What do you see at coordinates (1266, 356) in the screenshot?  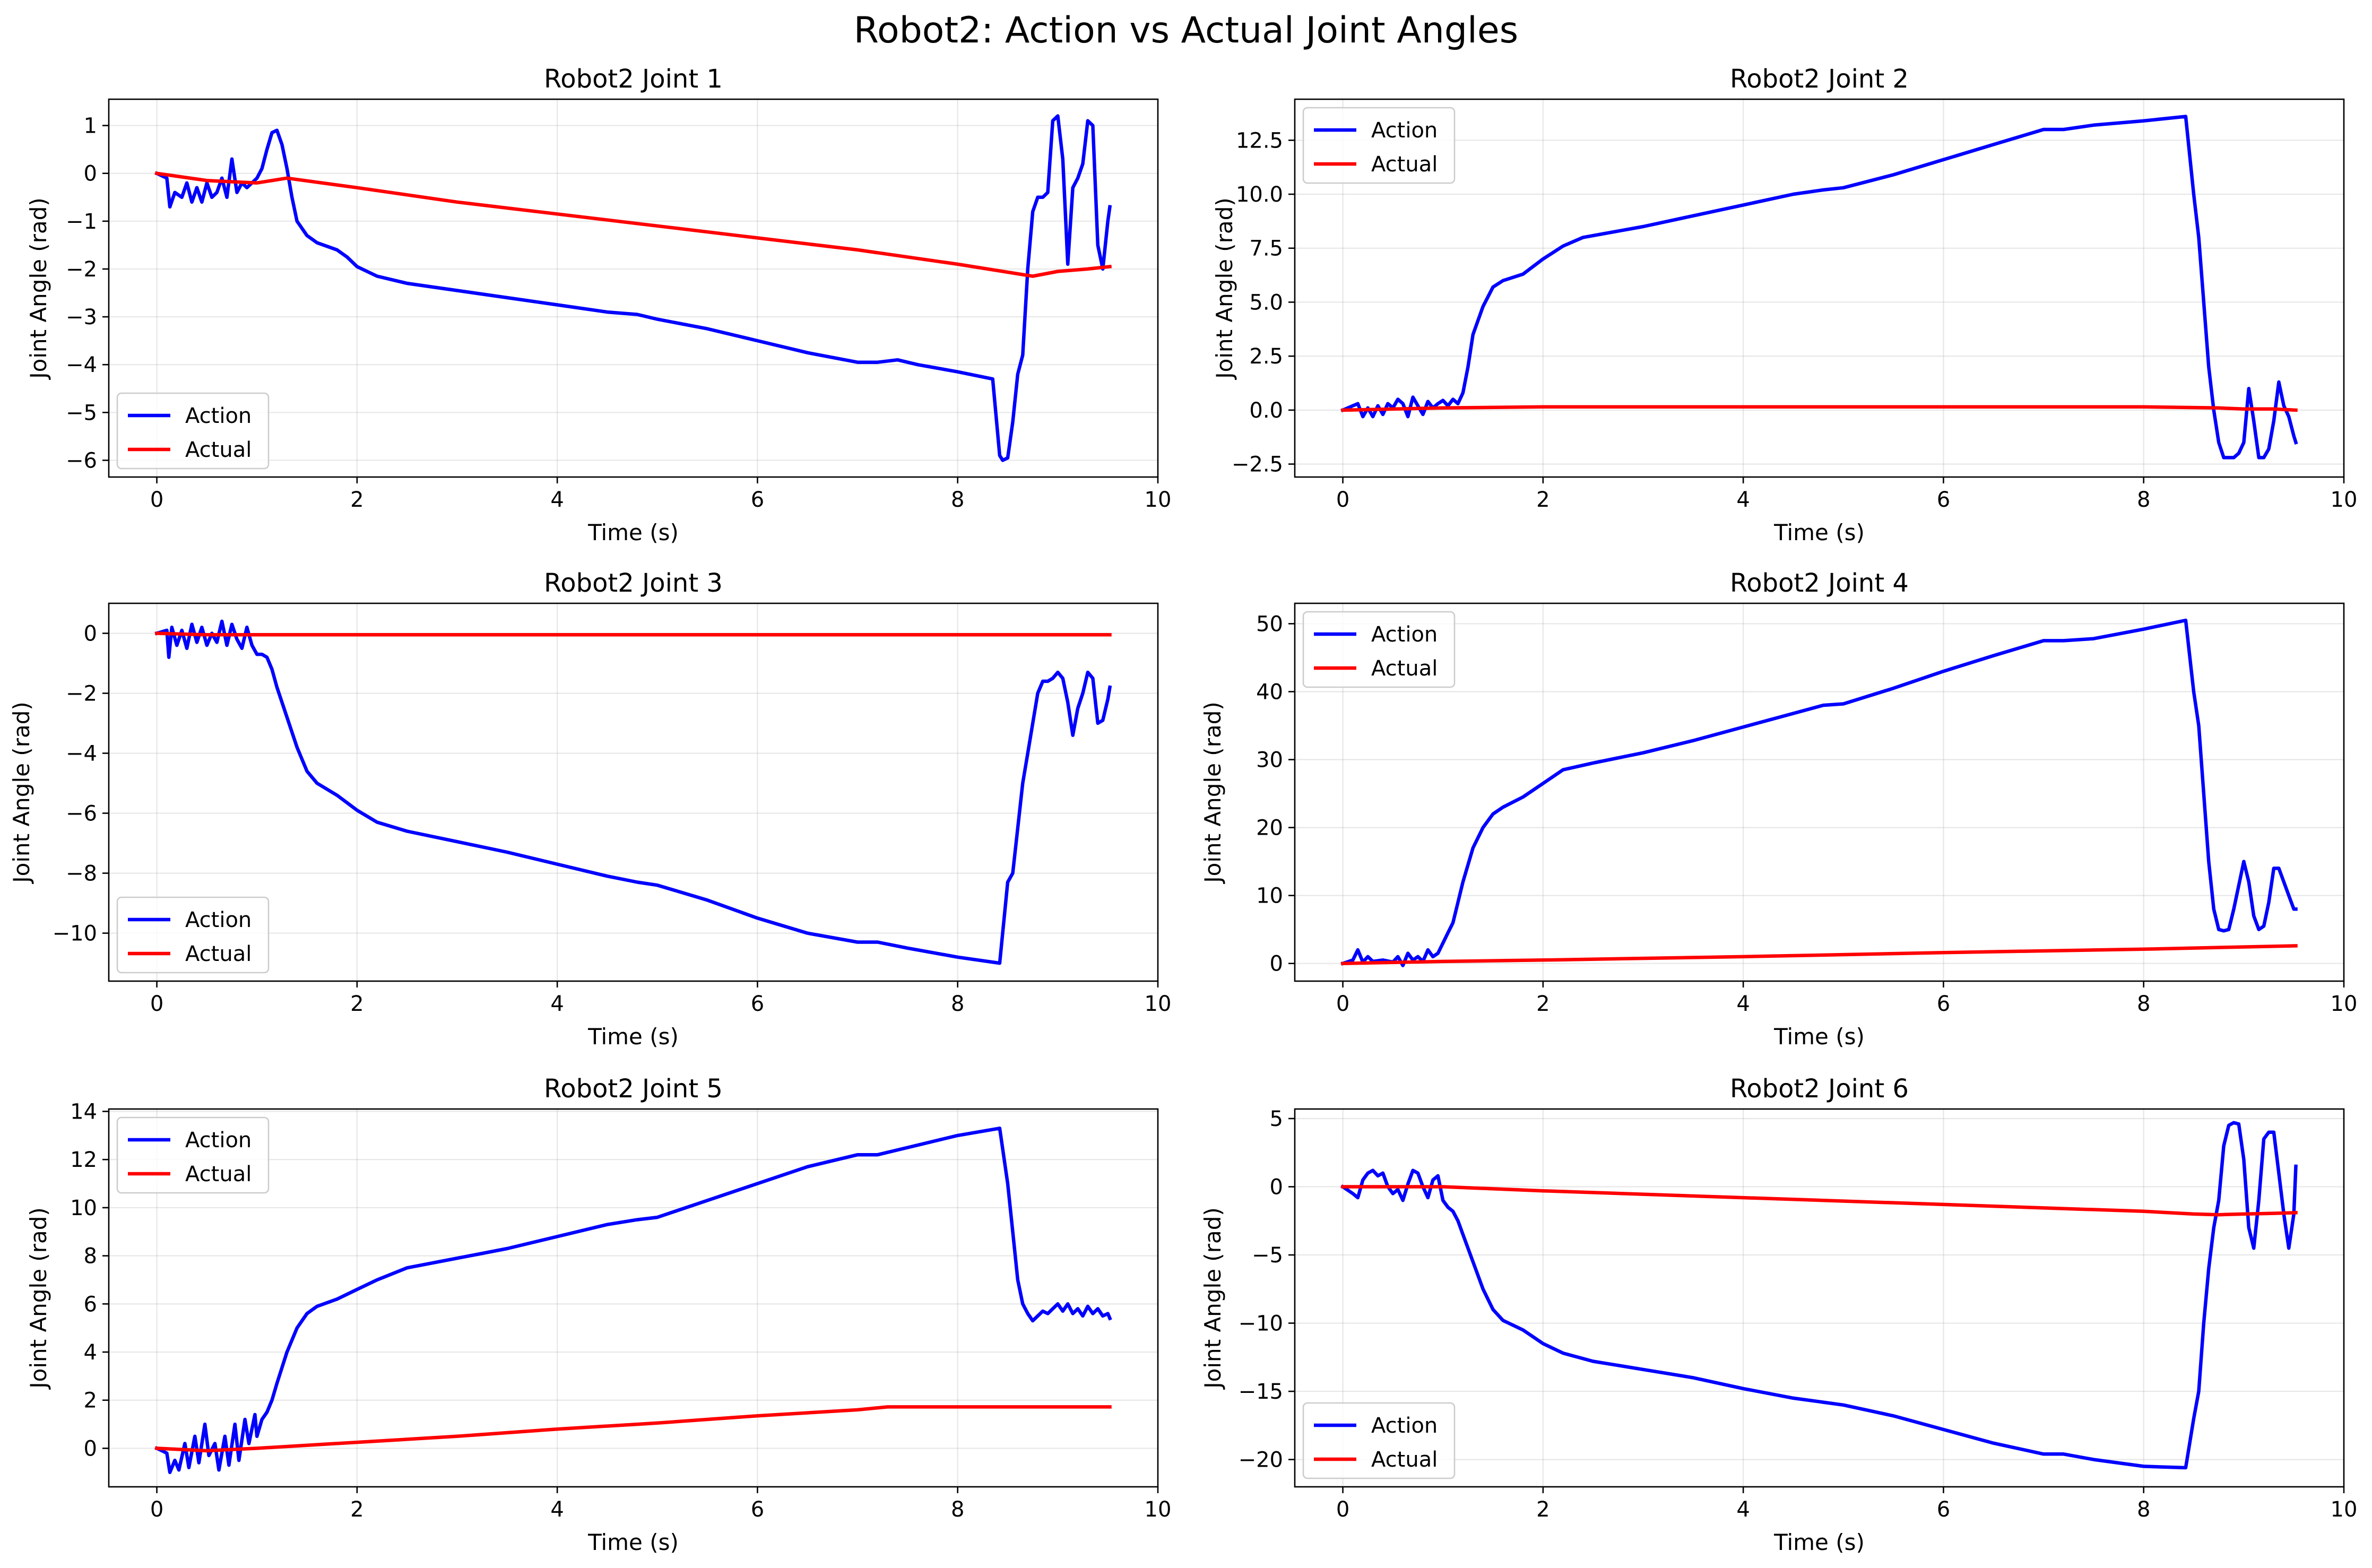 I see `y-tick-label: 2.5` at bounding box center [1266, 356].